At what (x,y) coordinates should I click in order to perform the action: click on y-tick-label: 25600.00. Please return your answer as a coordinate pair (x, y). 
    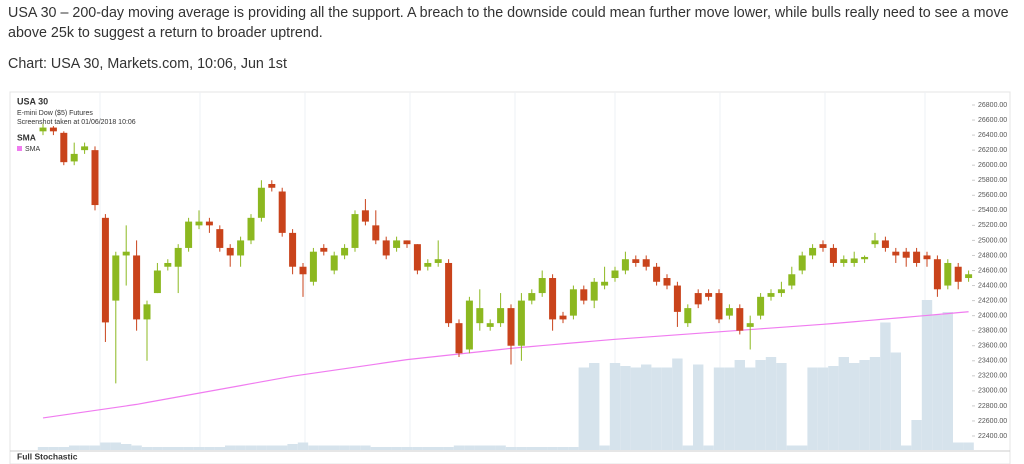
    Looking at the image, I should click on (992, 195).